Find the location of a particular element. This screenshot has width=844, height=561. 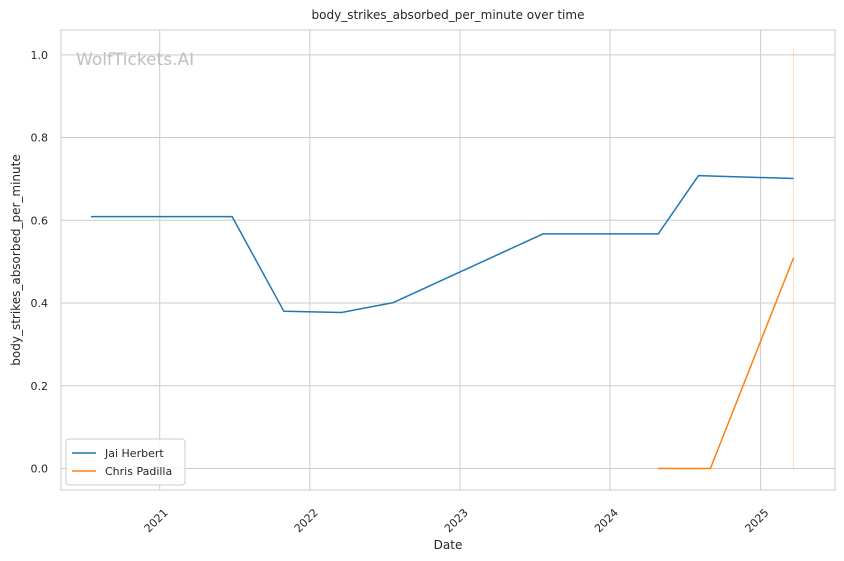

legend-label-jai-herbert: Jai Herbert is located at coordinates (134, 453).